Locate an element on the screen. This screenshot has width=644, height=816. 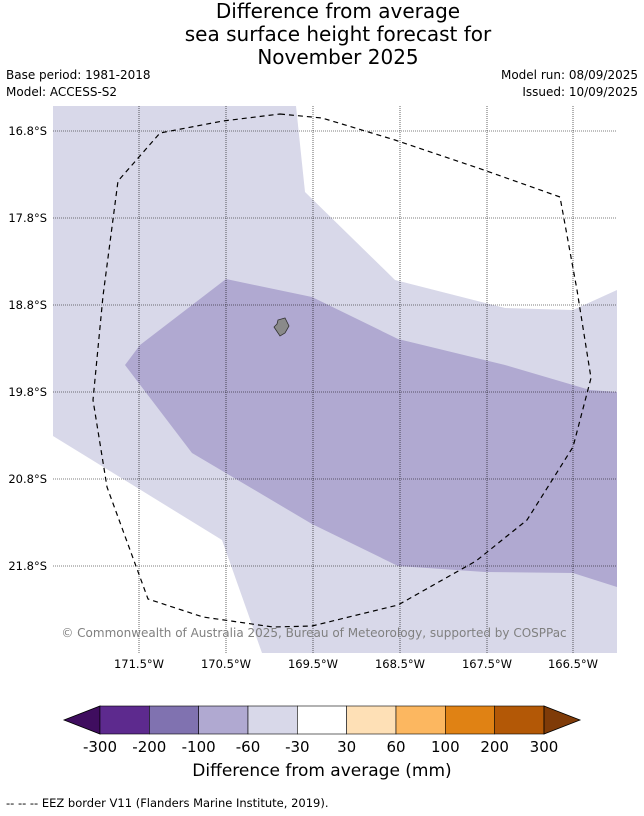
longitude-label: 166.5°W is located at coordinates (573, 664).